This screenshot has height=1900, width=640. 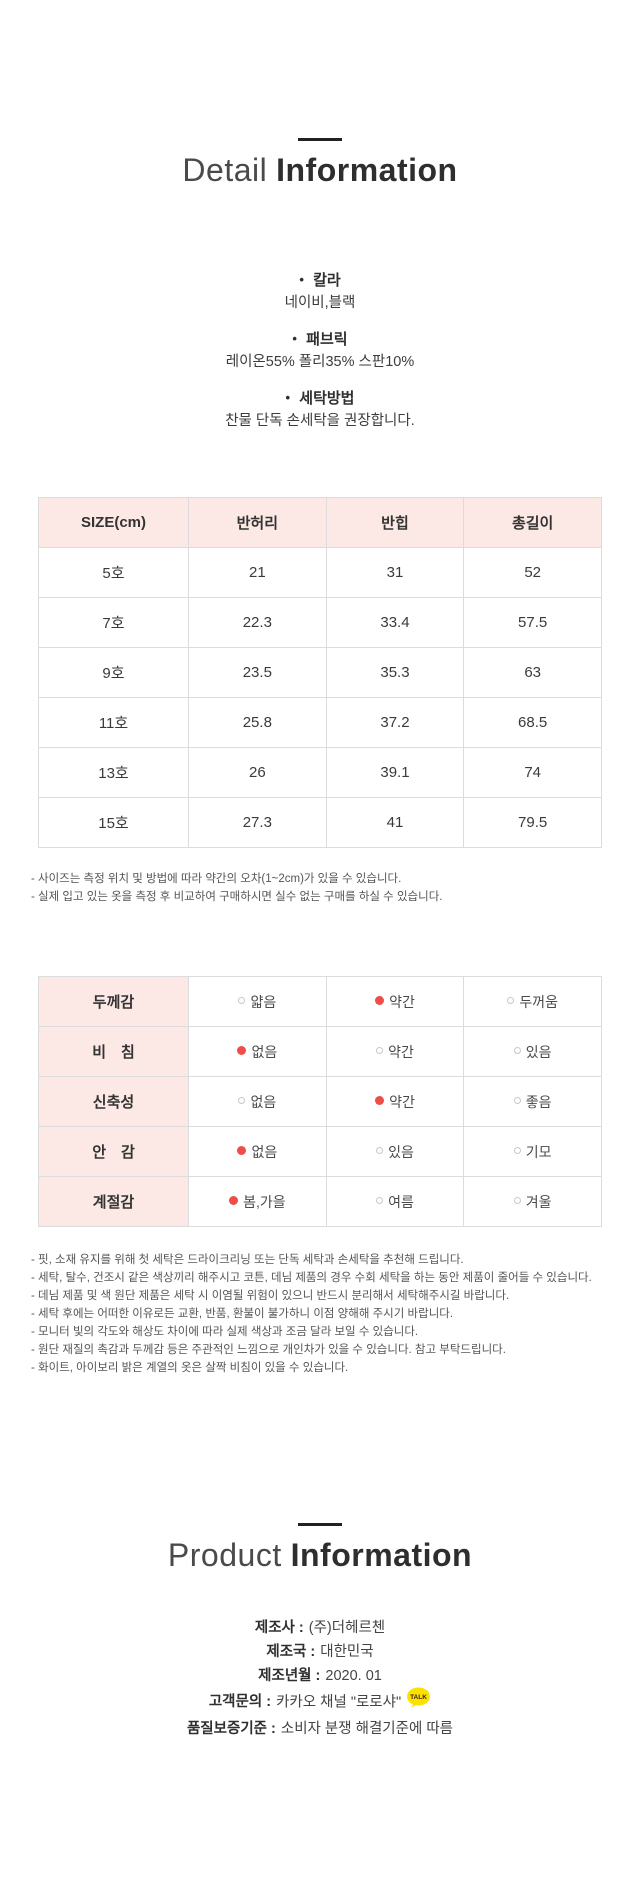 I want to click on product-info-label: 고객문의 :, so click(x=240, y=1702).